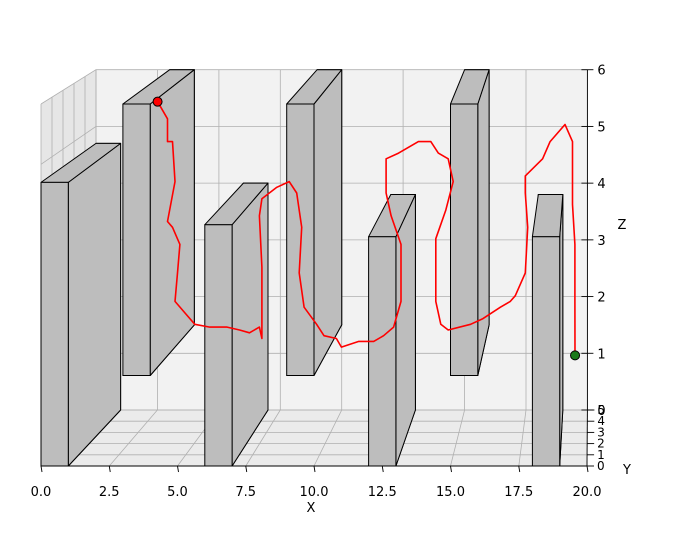 The height and width of the screenshot is (560, 697). I want to click on y-tick-label: 5, so click(601, 410).